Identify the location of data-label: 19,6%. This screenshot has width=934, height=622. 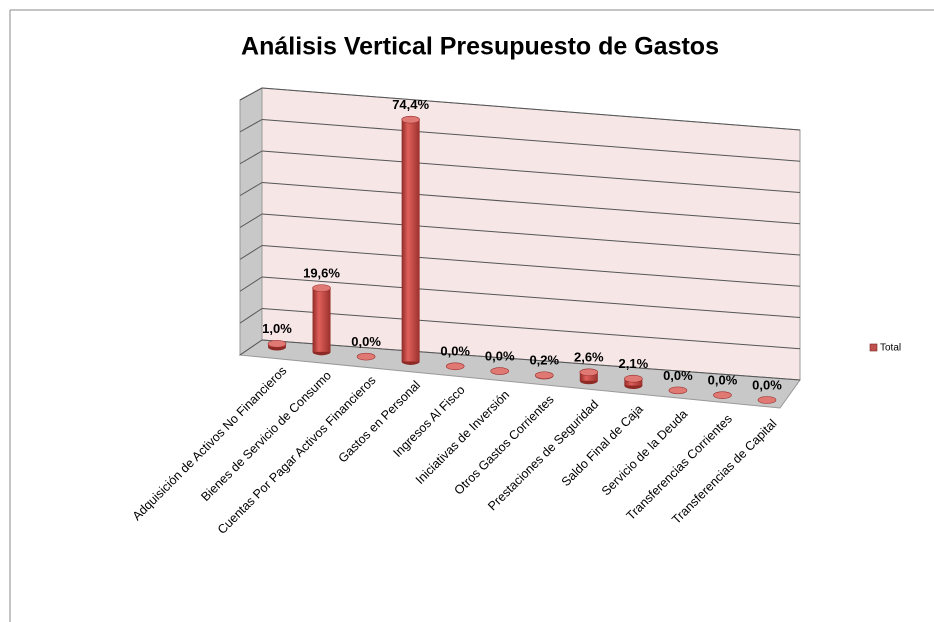
(321, 273).